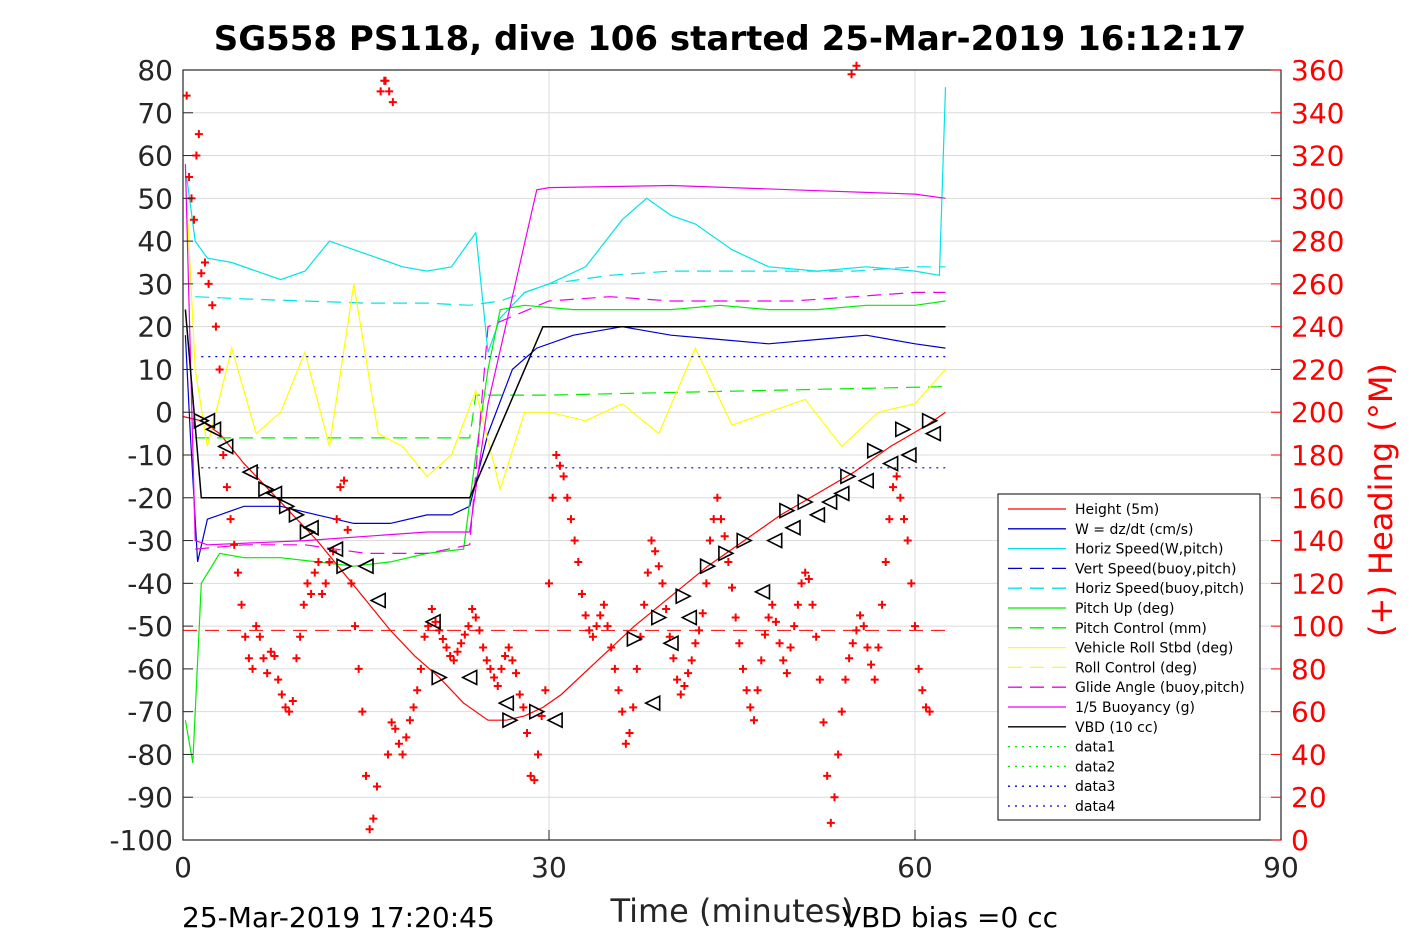  I want to click on right-tick-label: 140, so click(1317, 541).